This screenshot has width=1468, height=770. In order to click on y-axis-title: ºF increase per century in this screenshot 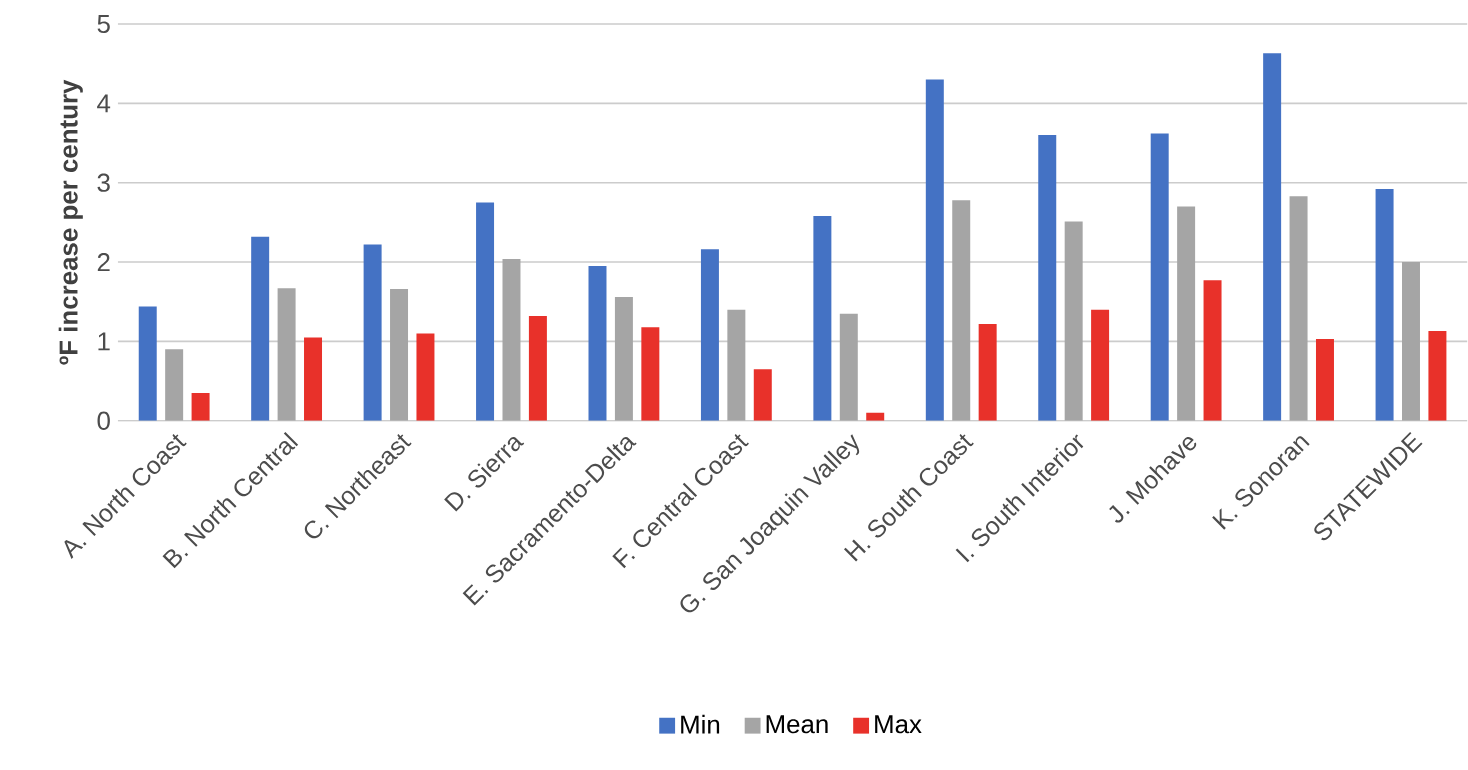, I will do `click(70, 222)`.